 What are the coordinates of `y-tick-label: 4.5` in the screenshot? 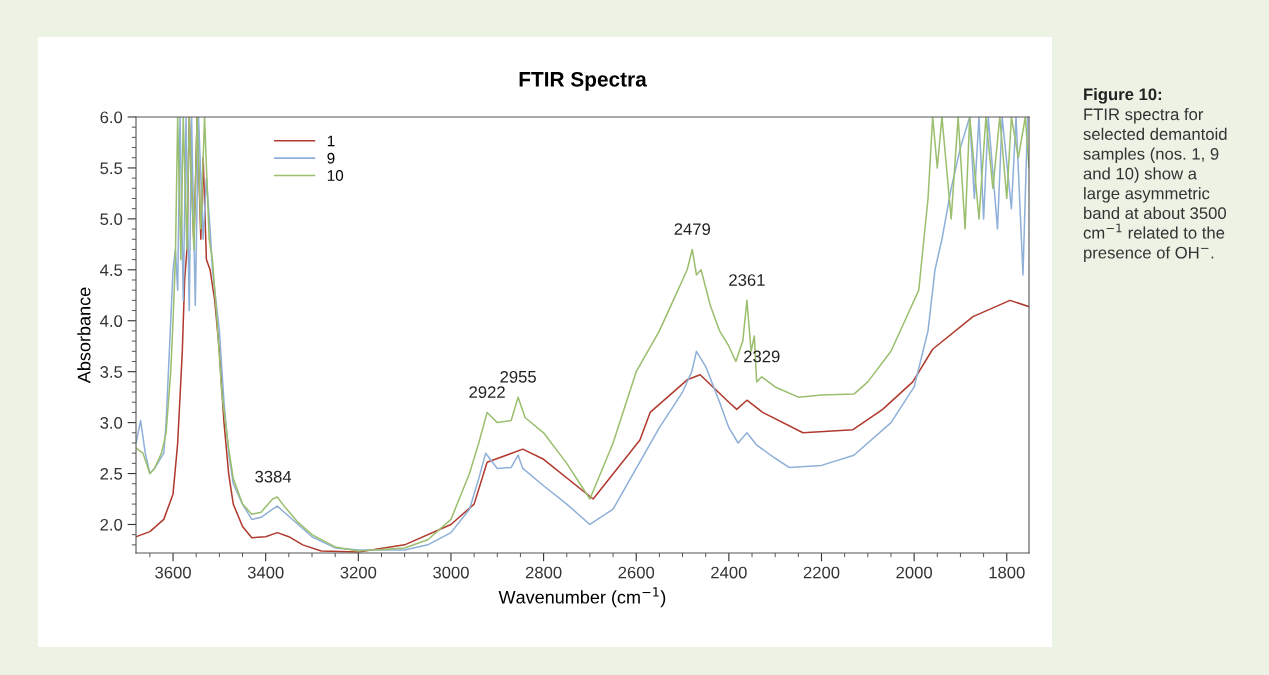 It's located at (111, 270).